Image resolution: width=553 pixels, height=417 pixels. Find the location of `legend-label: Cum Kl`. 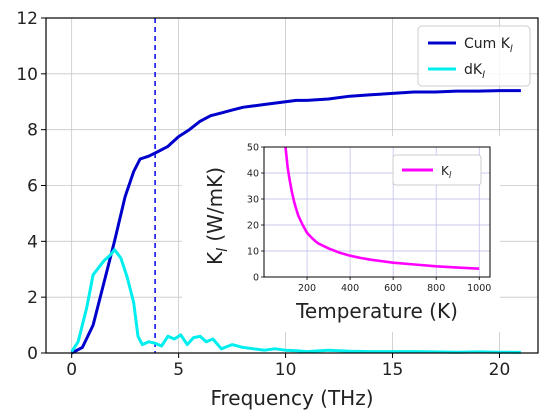

legend-label: Cum Kl is located at coordinates (488, 45).